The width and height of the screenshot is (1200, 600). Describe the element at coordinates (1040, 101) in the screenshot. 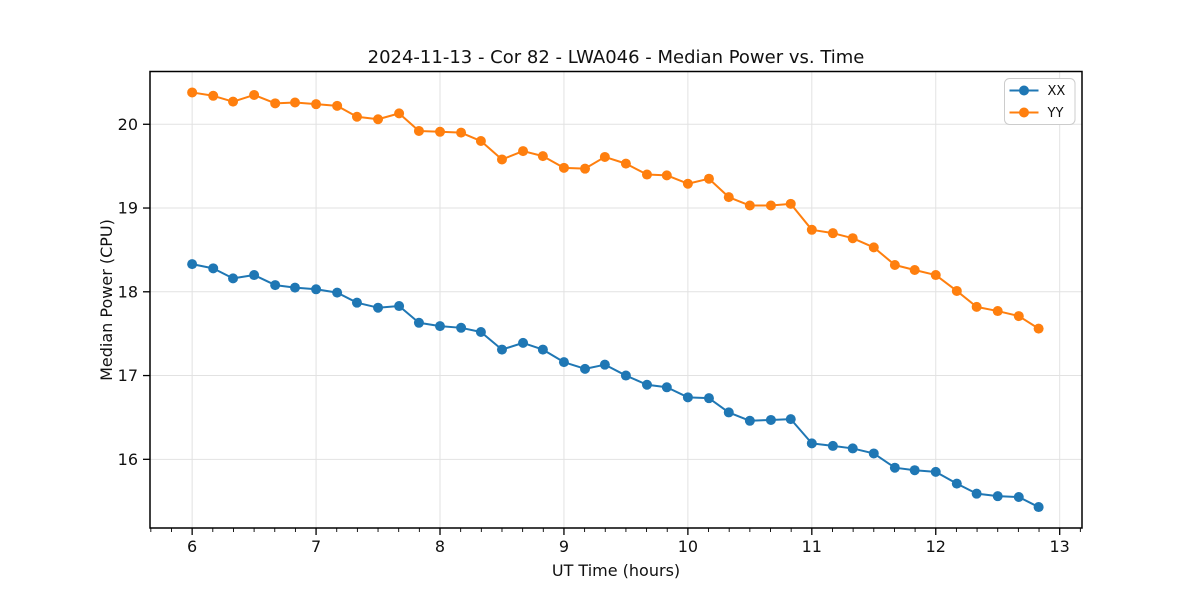

I see `legend-box: XX YY` at that location.